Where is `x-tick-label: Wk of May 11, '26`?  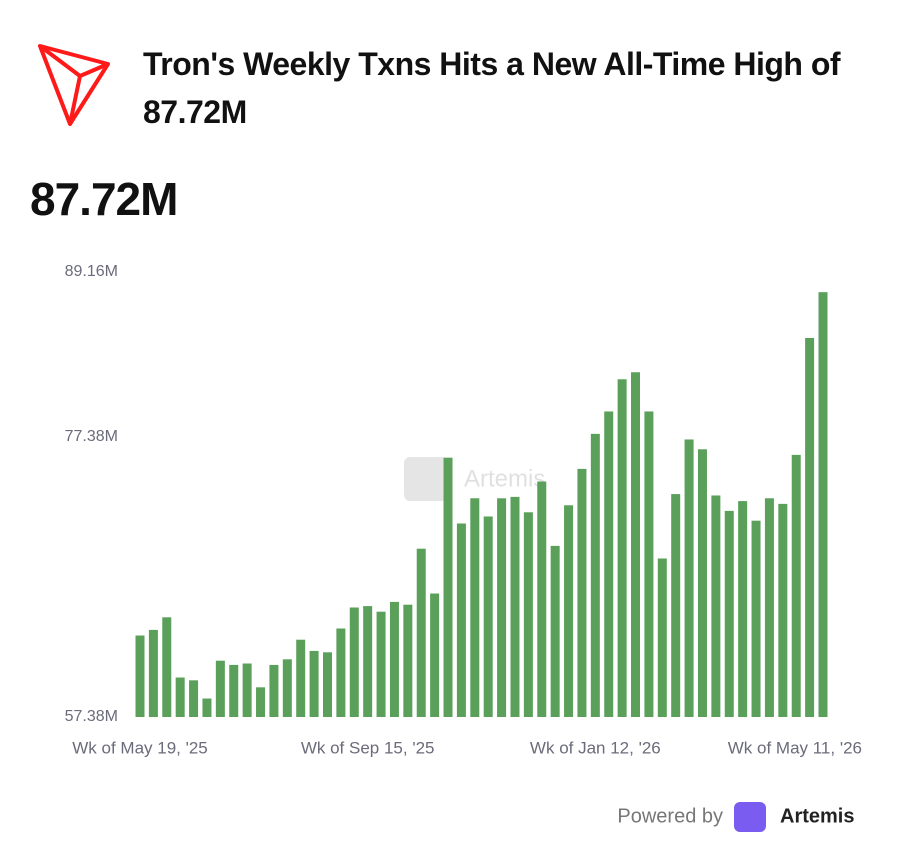 x-tick-label: Wk of May 11, '26 is located at coordinates (795, 747).